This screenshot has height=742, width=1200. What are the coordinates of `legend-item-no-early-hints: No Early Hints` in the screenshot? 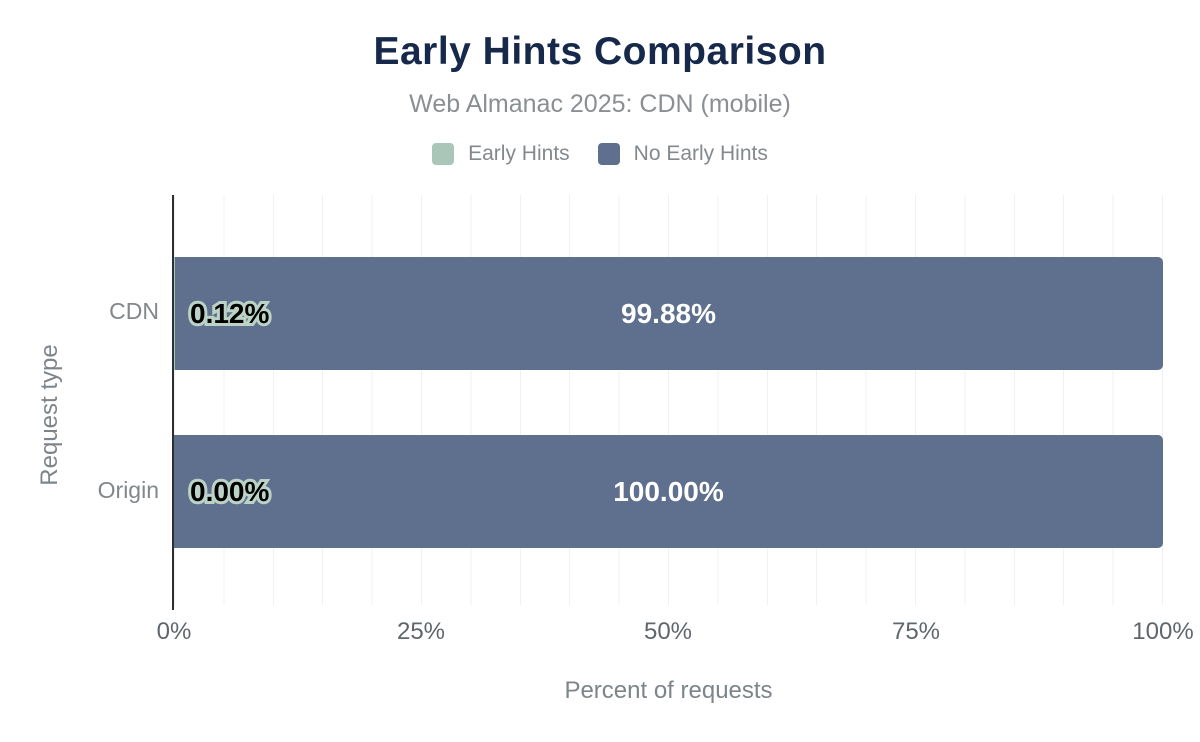 It's located at (682, 154).